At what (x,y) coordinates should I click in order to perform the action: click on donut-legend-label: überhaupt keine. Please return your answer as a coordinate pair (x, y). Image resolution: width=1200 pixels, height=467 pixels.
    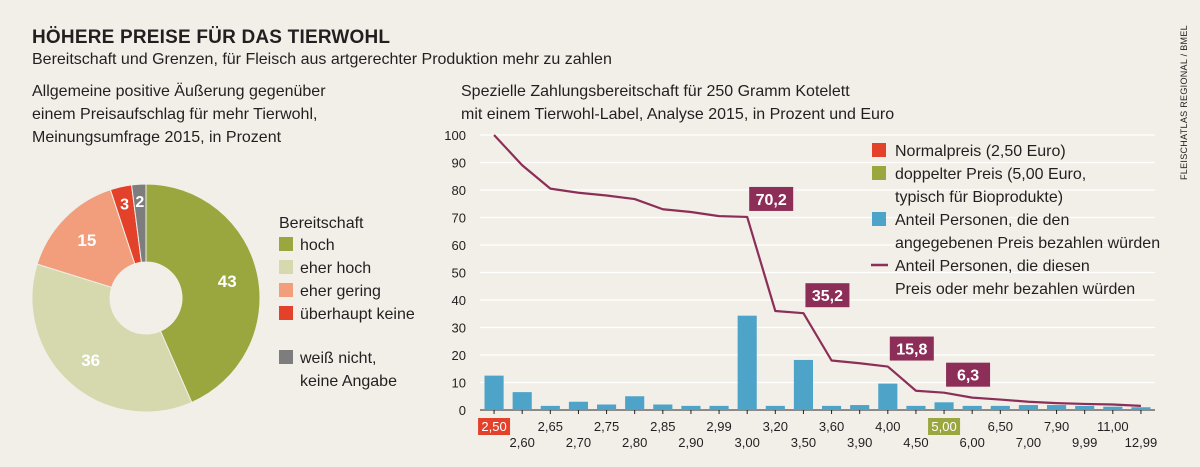
    Looking at the image, I should click on (357, 314).